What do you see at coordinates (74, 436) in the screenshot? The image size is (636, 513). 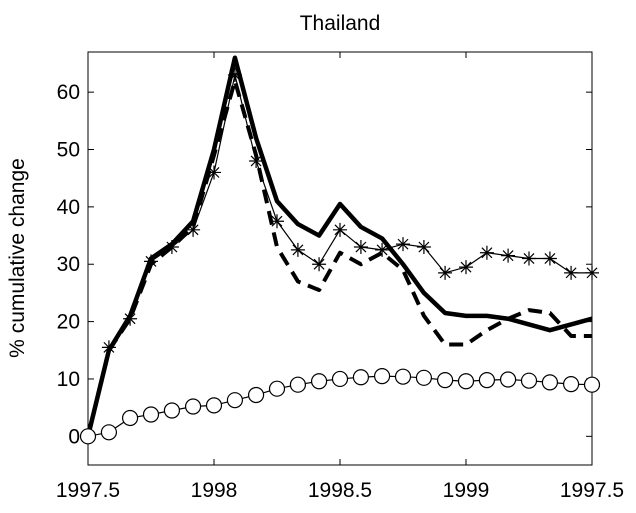 I see `y-tick-label: 0` at bounding box center [74, 436].